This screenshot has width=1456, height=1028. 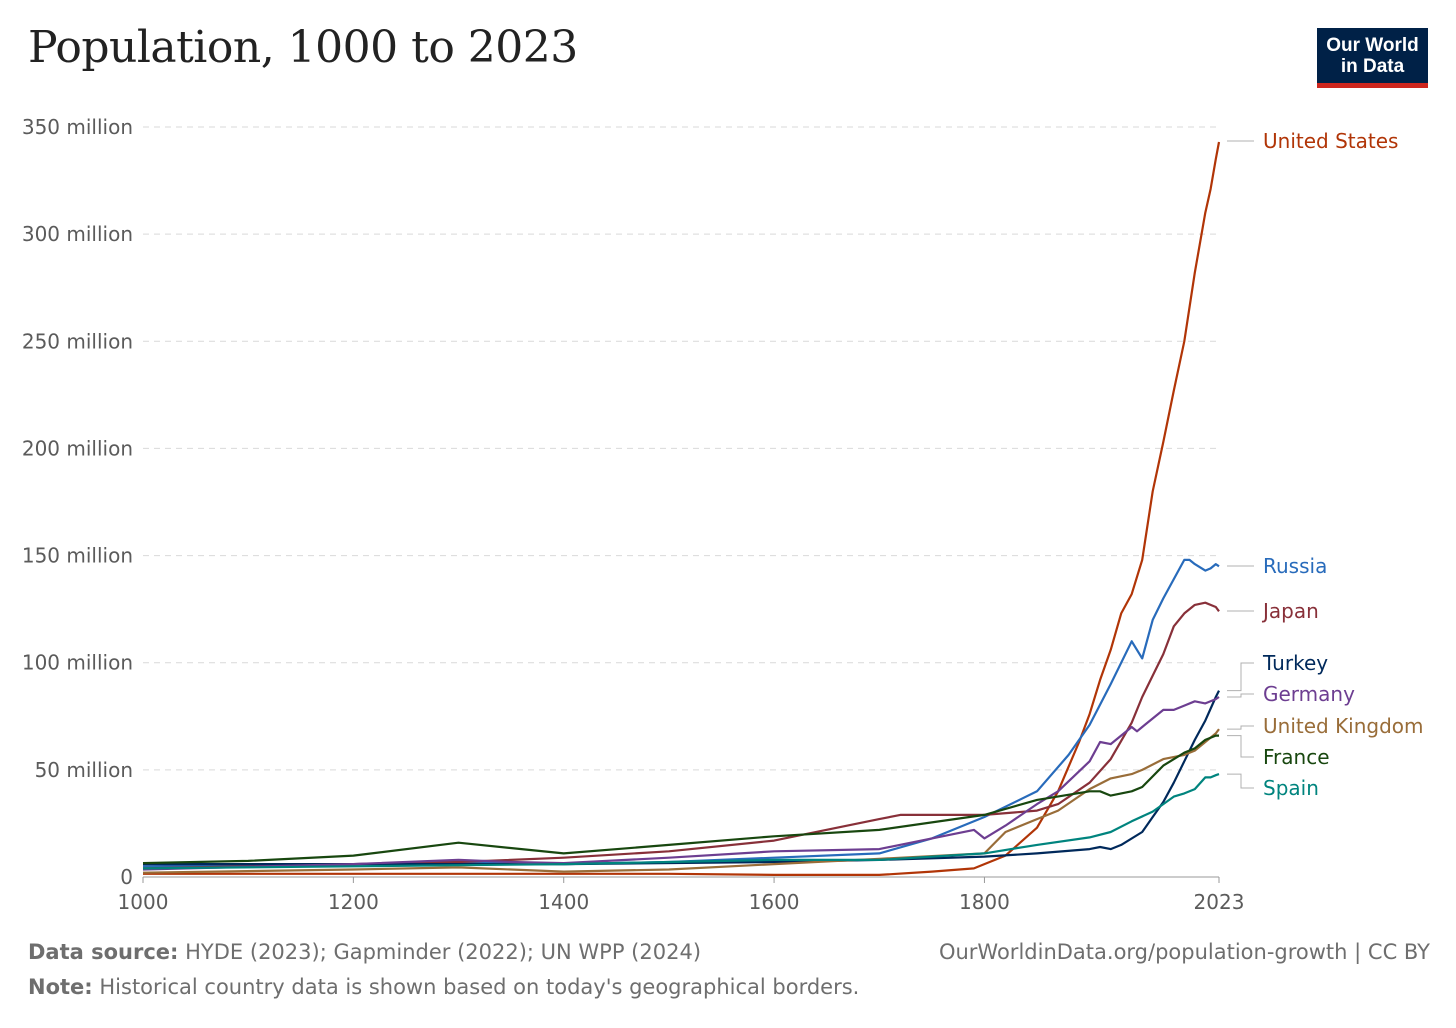 What do you see at coordinates (563, 902) in the screenshot?
I see `x-tick-label: 1400` at bounding box center [563, 902].